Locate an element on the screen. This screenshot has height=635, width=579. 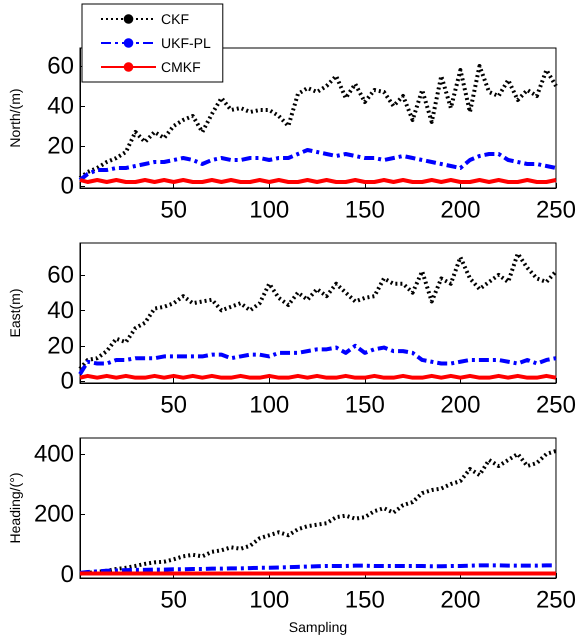
legend-label: CKF is located at coordinates (175, 19).